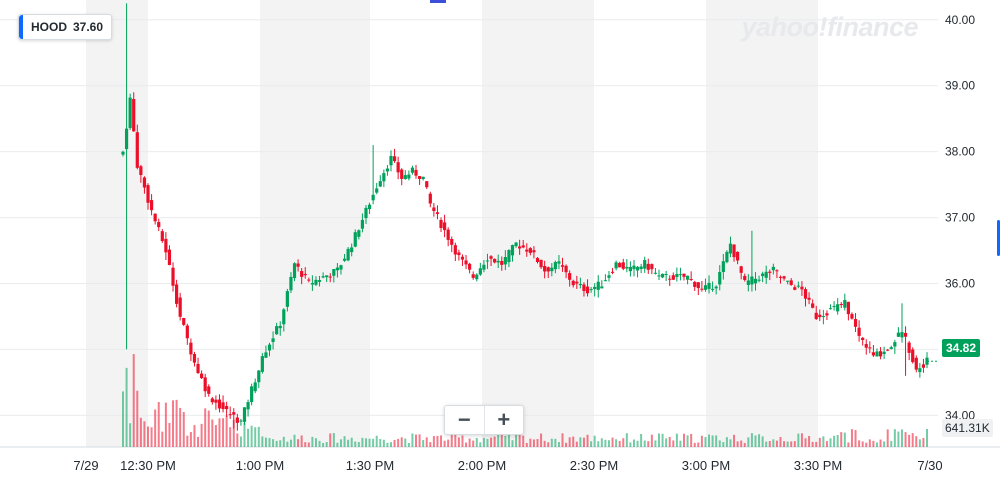 The width and height of the screenshot is (1000, 482). What do you see at coordinates (438, 1) in the screenshot?
I see `range-marker` at bounding box center [438, 1].